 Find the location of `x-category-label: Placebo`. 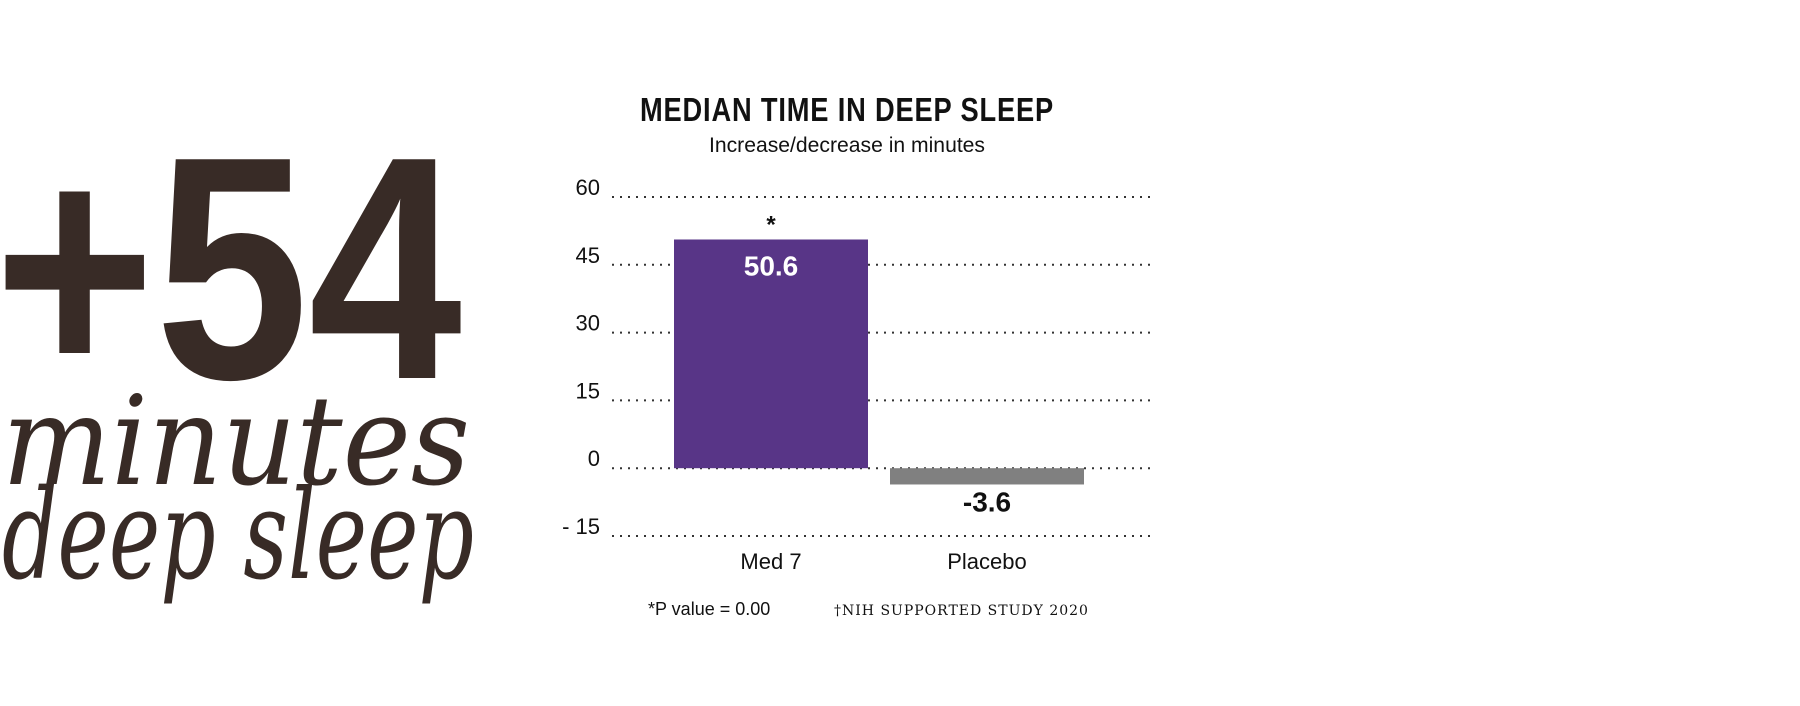

x-category-label: Placebo is located at coordinates (987, 561).